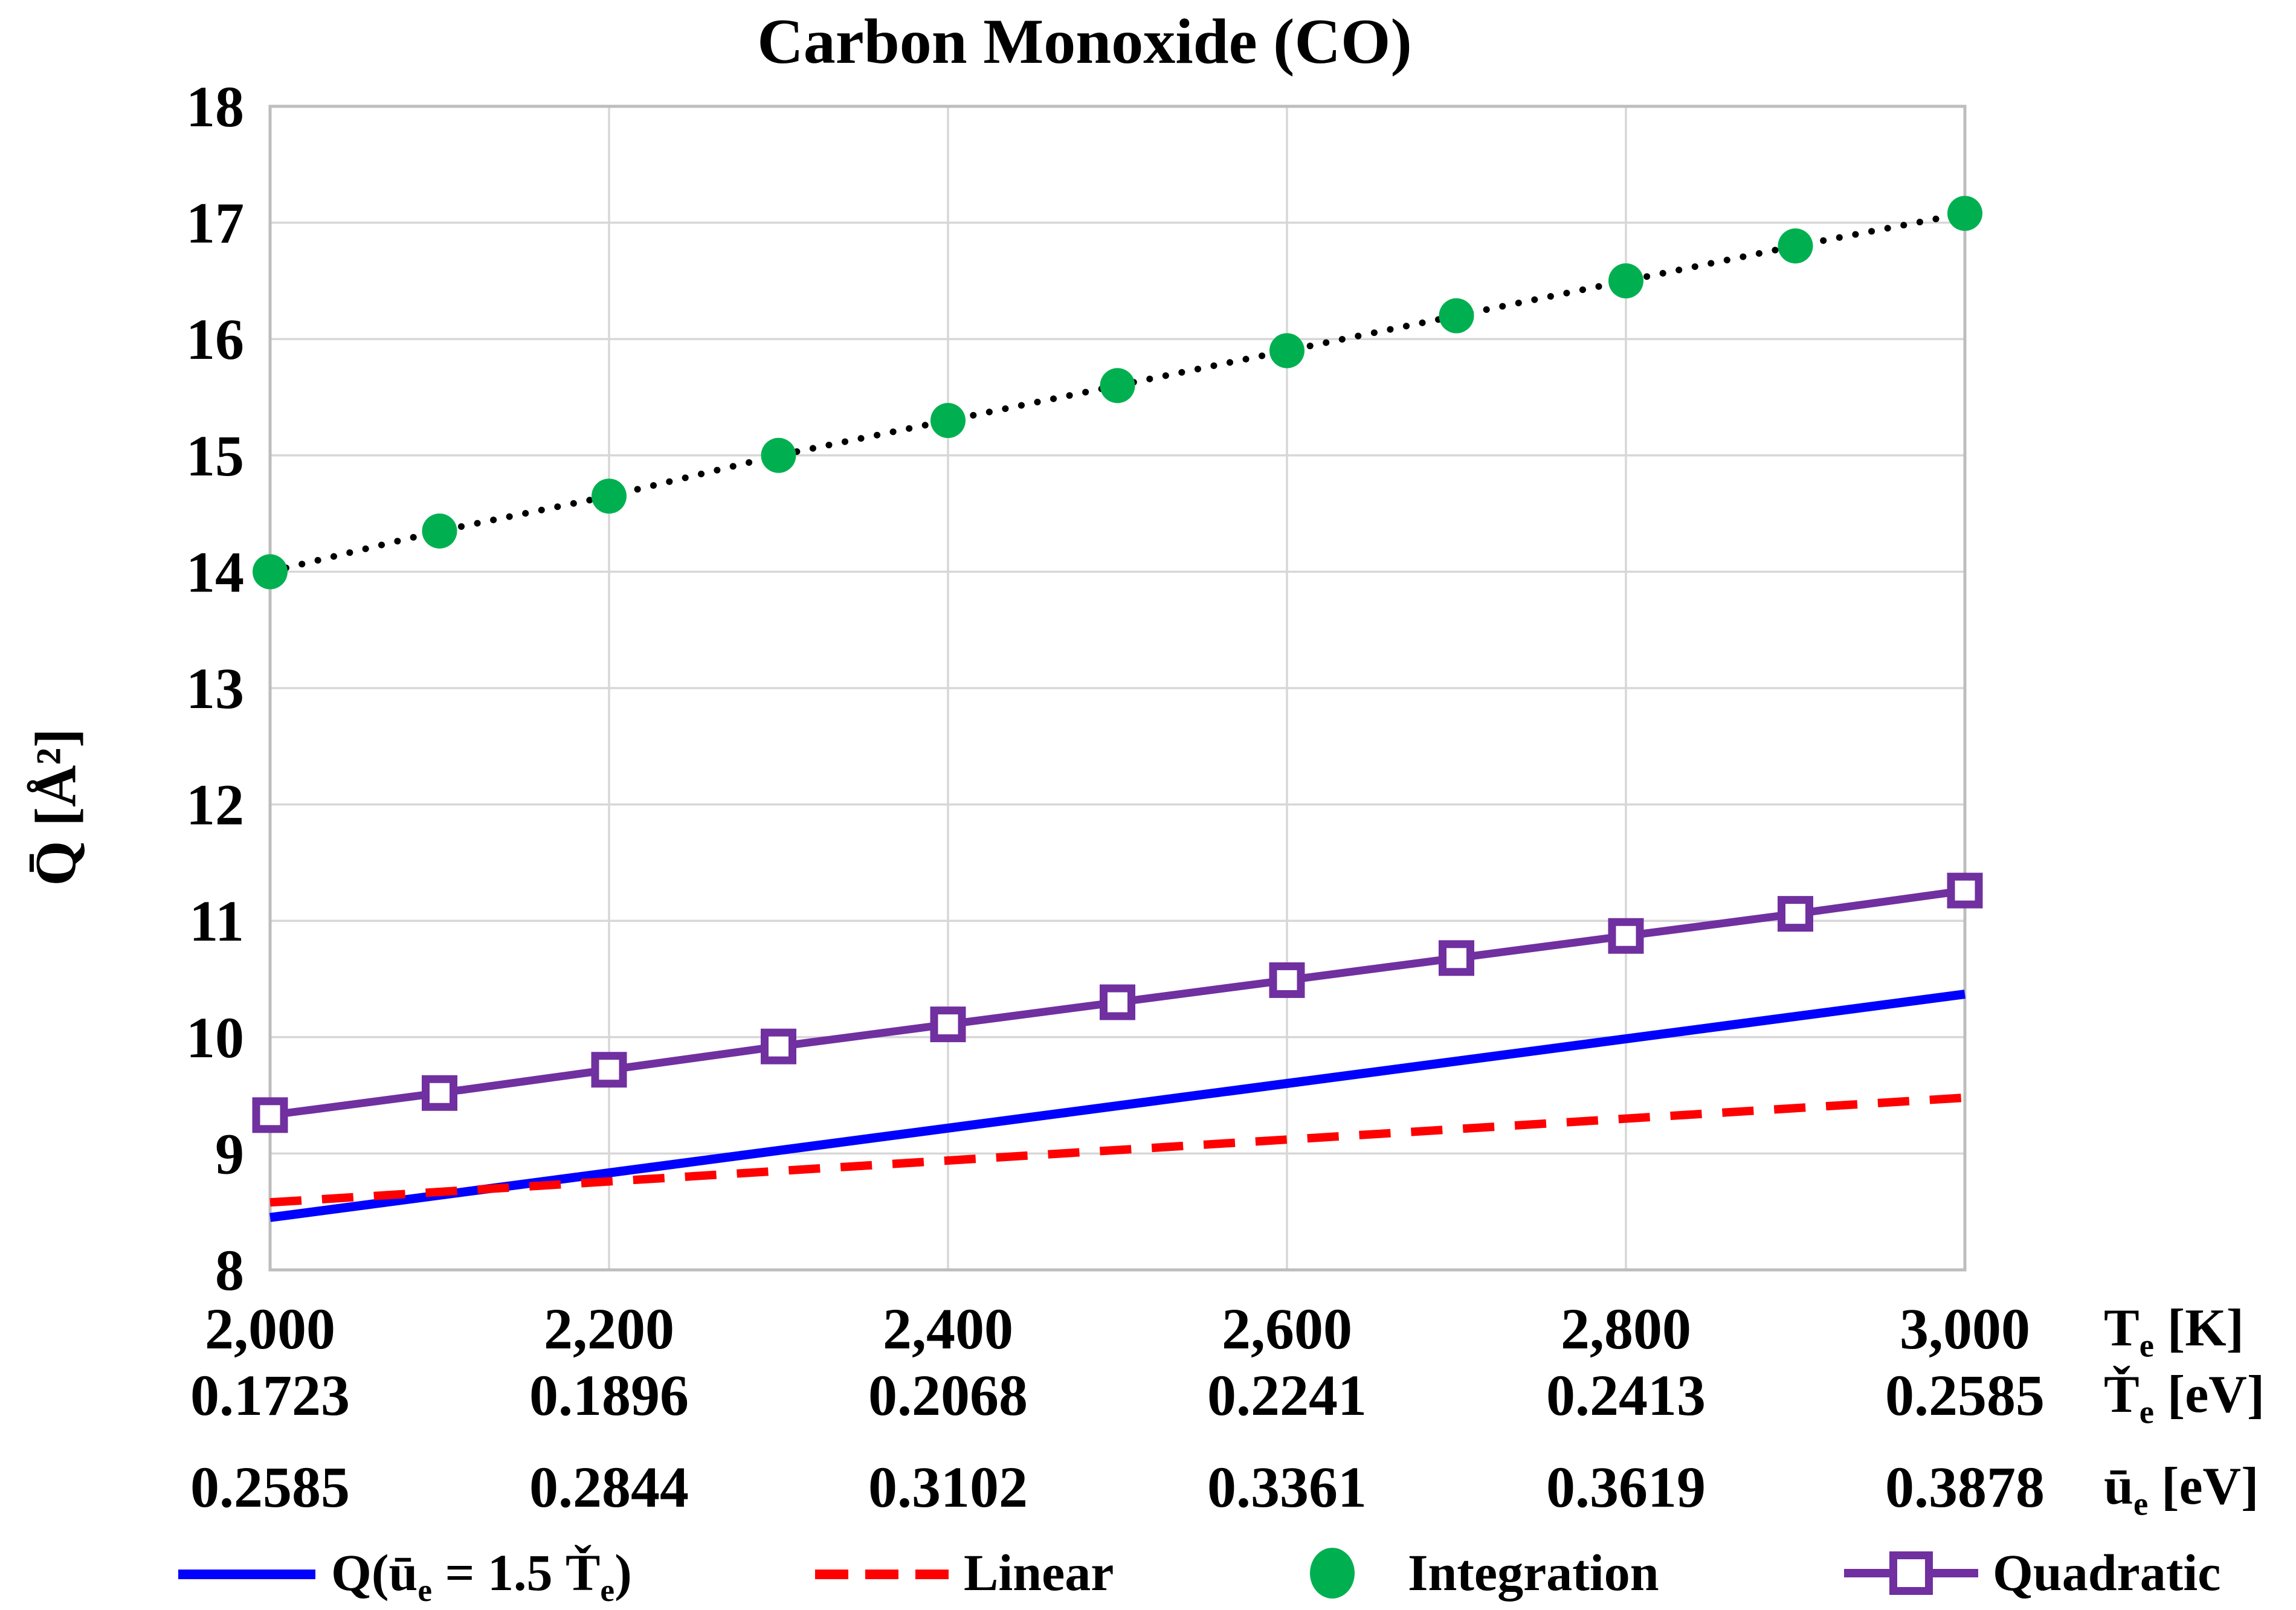  Describe the element at coordinates (1039, 1573) in the screenshot. I see `legend-label-linear: Linear` at that location.